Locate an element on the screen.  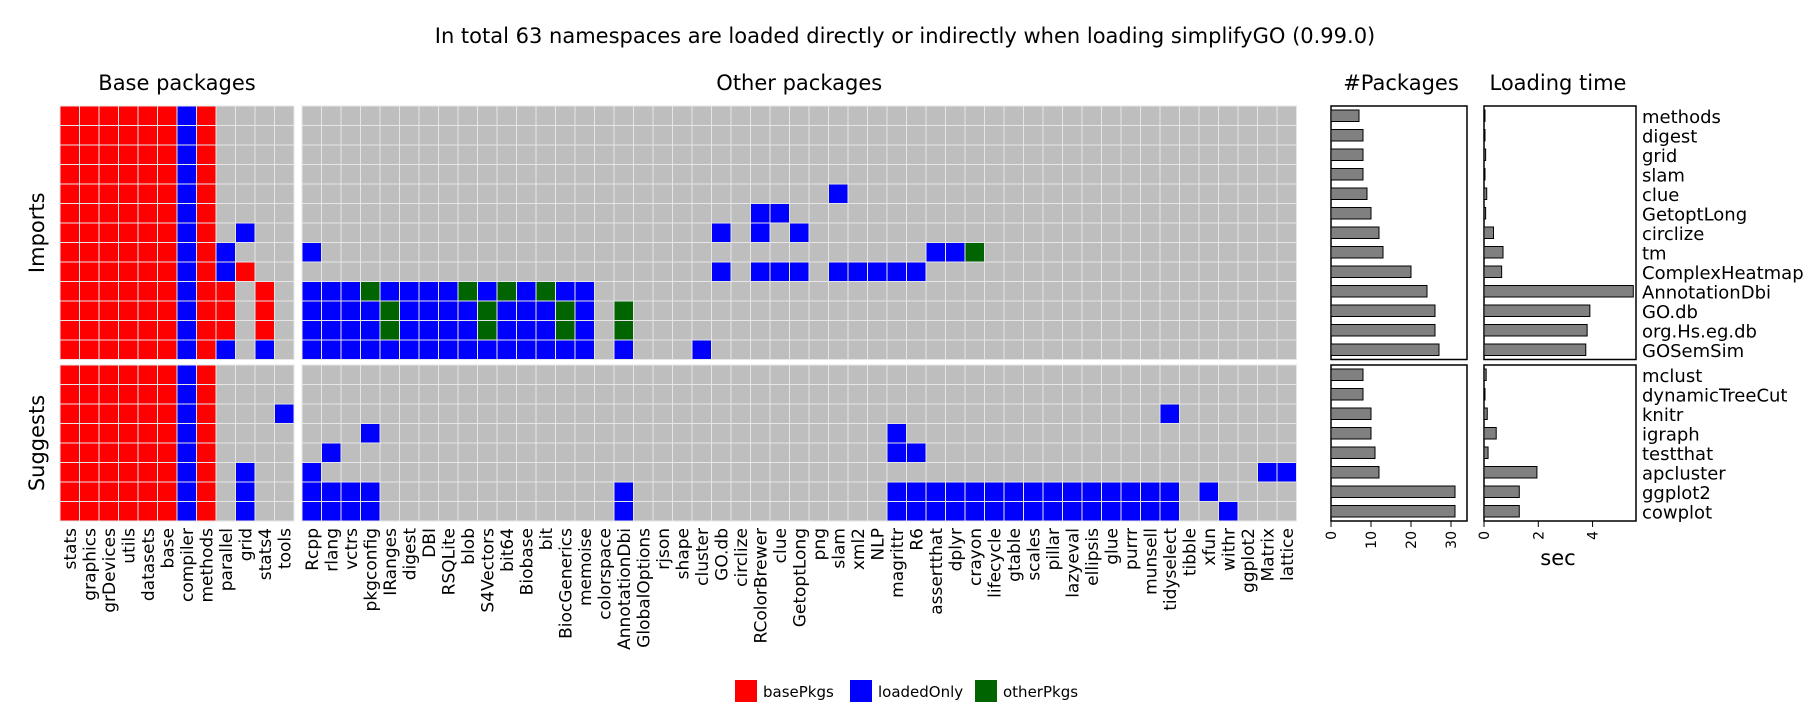
column-label: GlobalOptions is located at coordinates (644, 588).